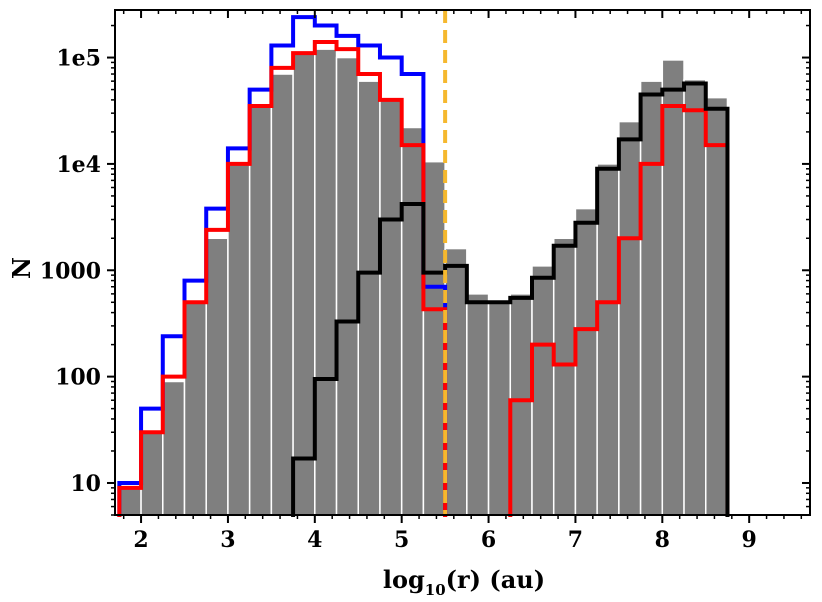  Describe the element at coordinates (575, 540) in the screenshot. I see `x-tick-label: 7` at that location.